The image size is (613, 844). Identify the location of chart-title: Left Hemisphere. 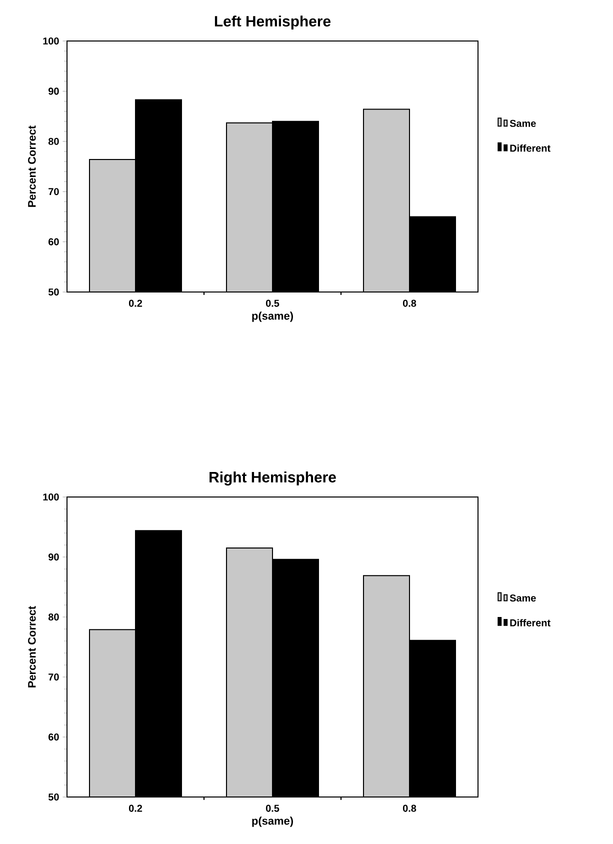
(272, 23).